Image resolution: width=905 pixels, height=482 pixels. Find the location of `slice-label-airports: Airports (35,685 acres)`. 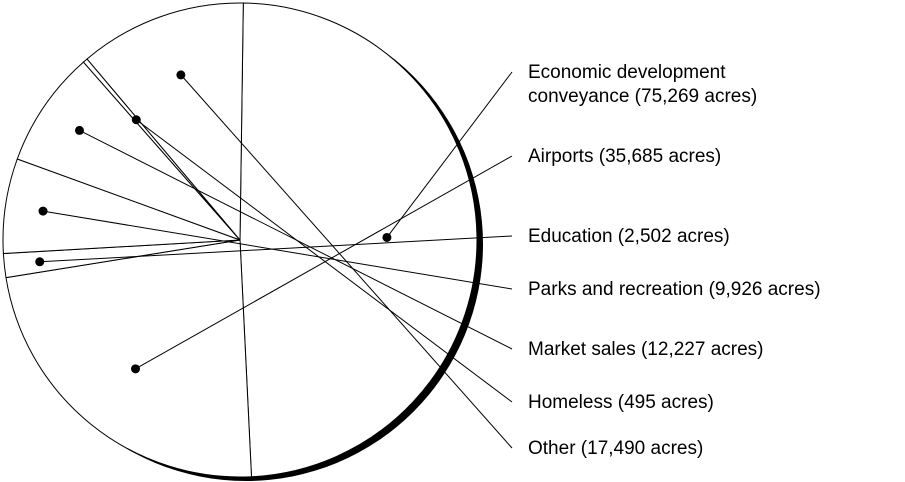

slice-label-airports: Airports (35,685 acres) is located at coordinates (624, 156).